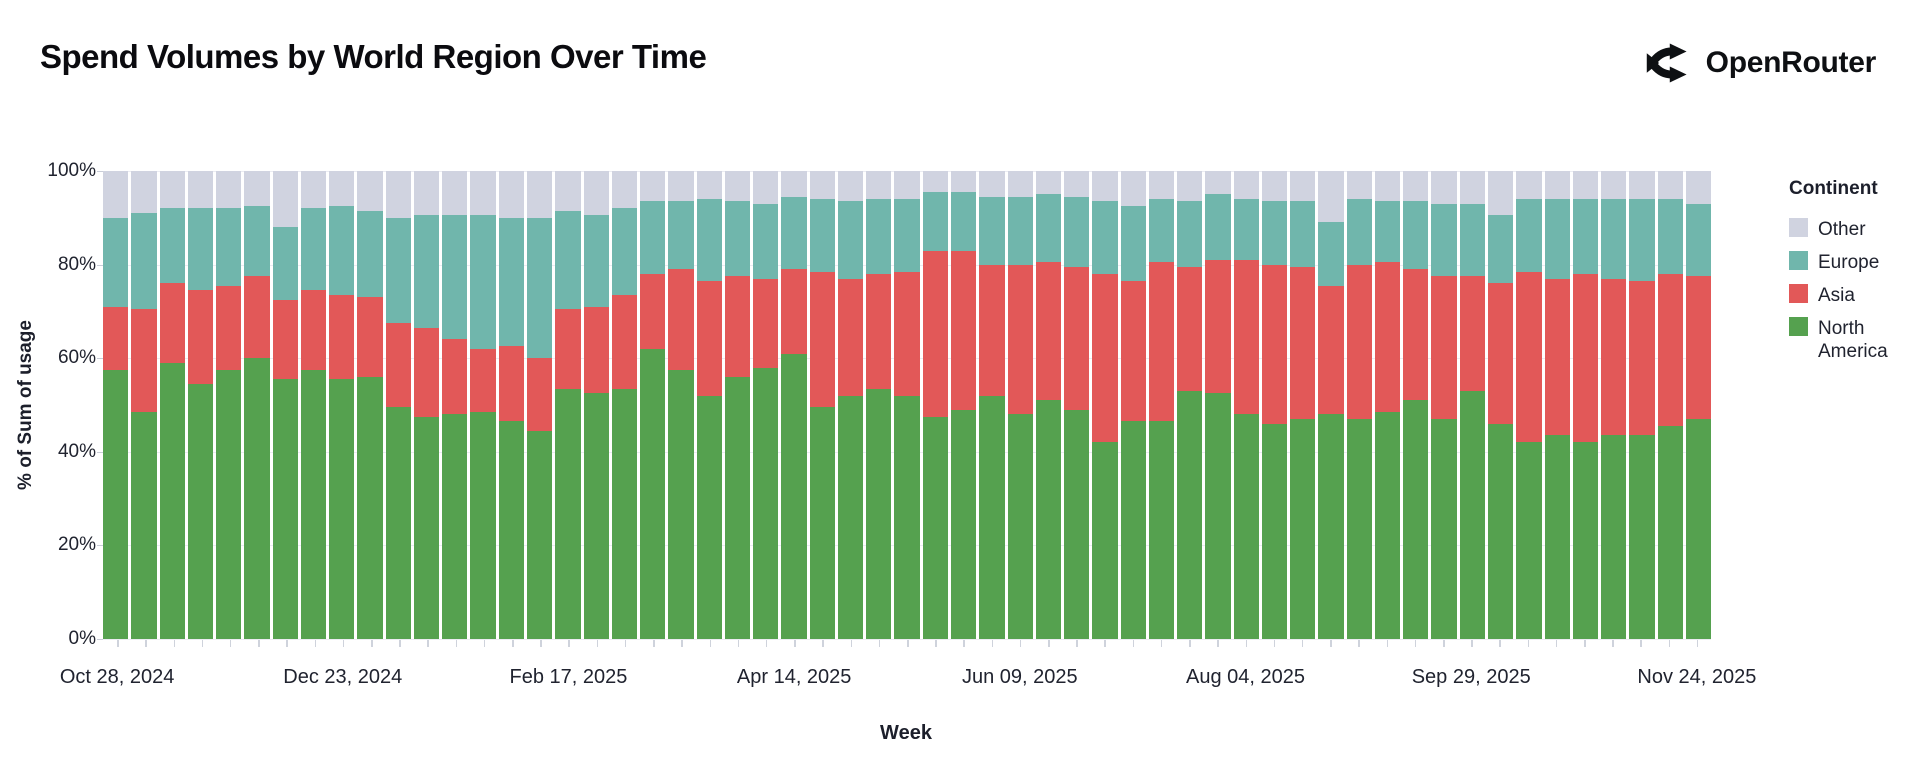 Image resolution: width=1916 pixels, height=762 pixels. I want to click on legend-item-other: Other, so click(1849, 229).